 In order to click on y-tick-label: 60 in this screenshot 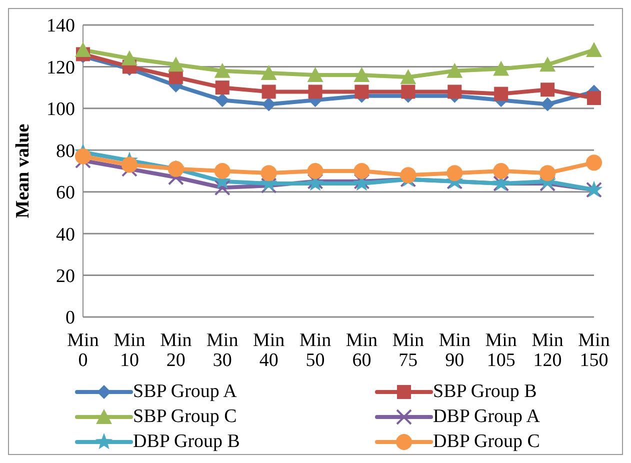, I will do `click(65, 193)`.